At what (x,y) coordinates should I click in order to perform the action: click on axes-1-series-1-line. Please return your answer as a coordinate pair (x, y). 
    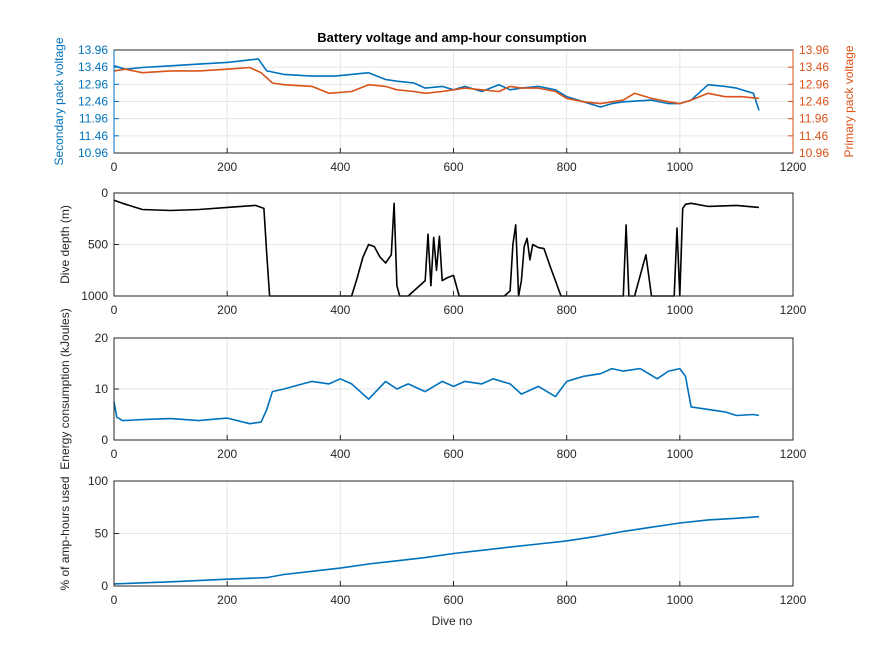
    Looking at the image, I should click on (436, 84).